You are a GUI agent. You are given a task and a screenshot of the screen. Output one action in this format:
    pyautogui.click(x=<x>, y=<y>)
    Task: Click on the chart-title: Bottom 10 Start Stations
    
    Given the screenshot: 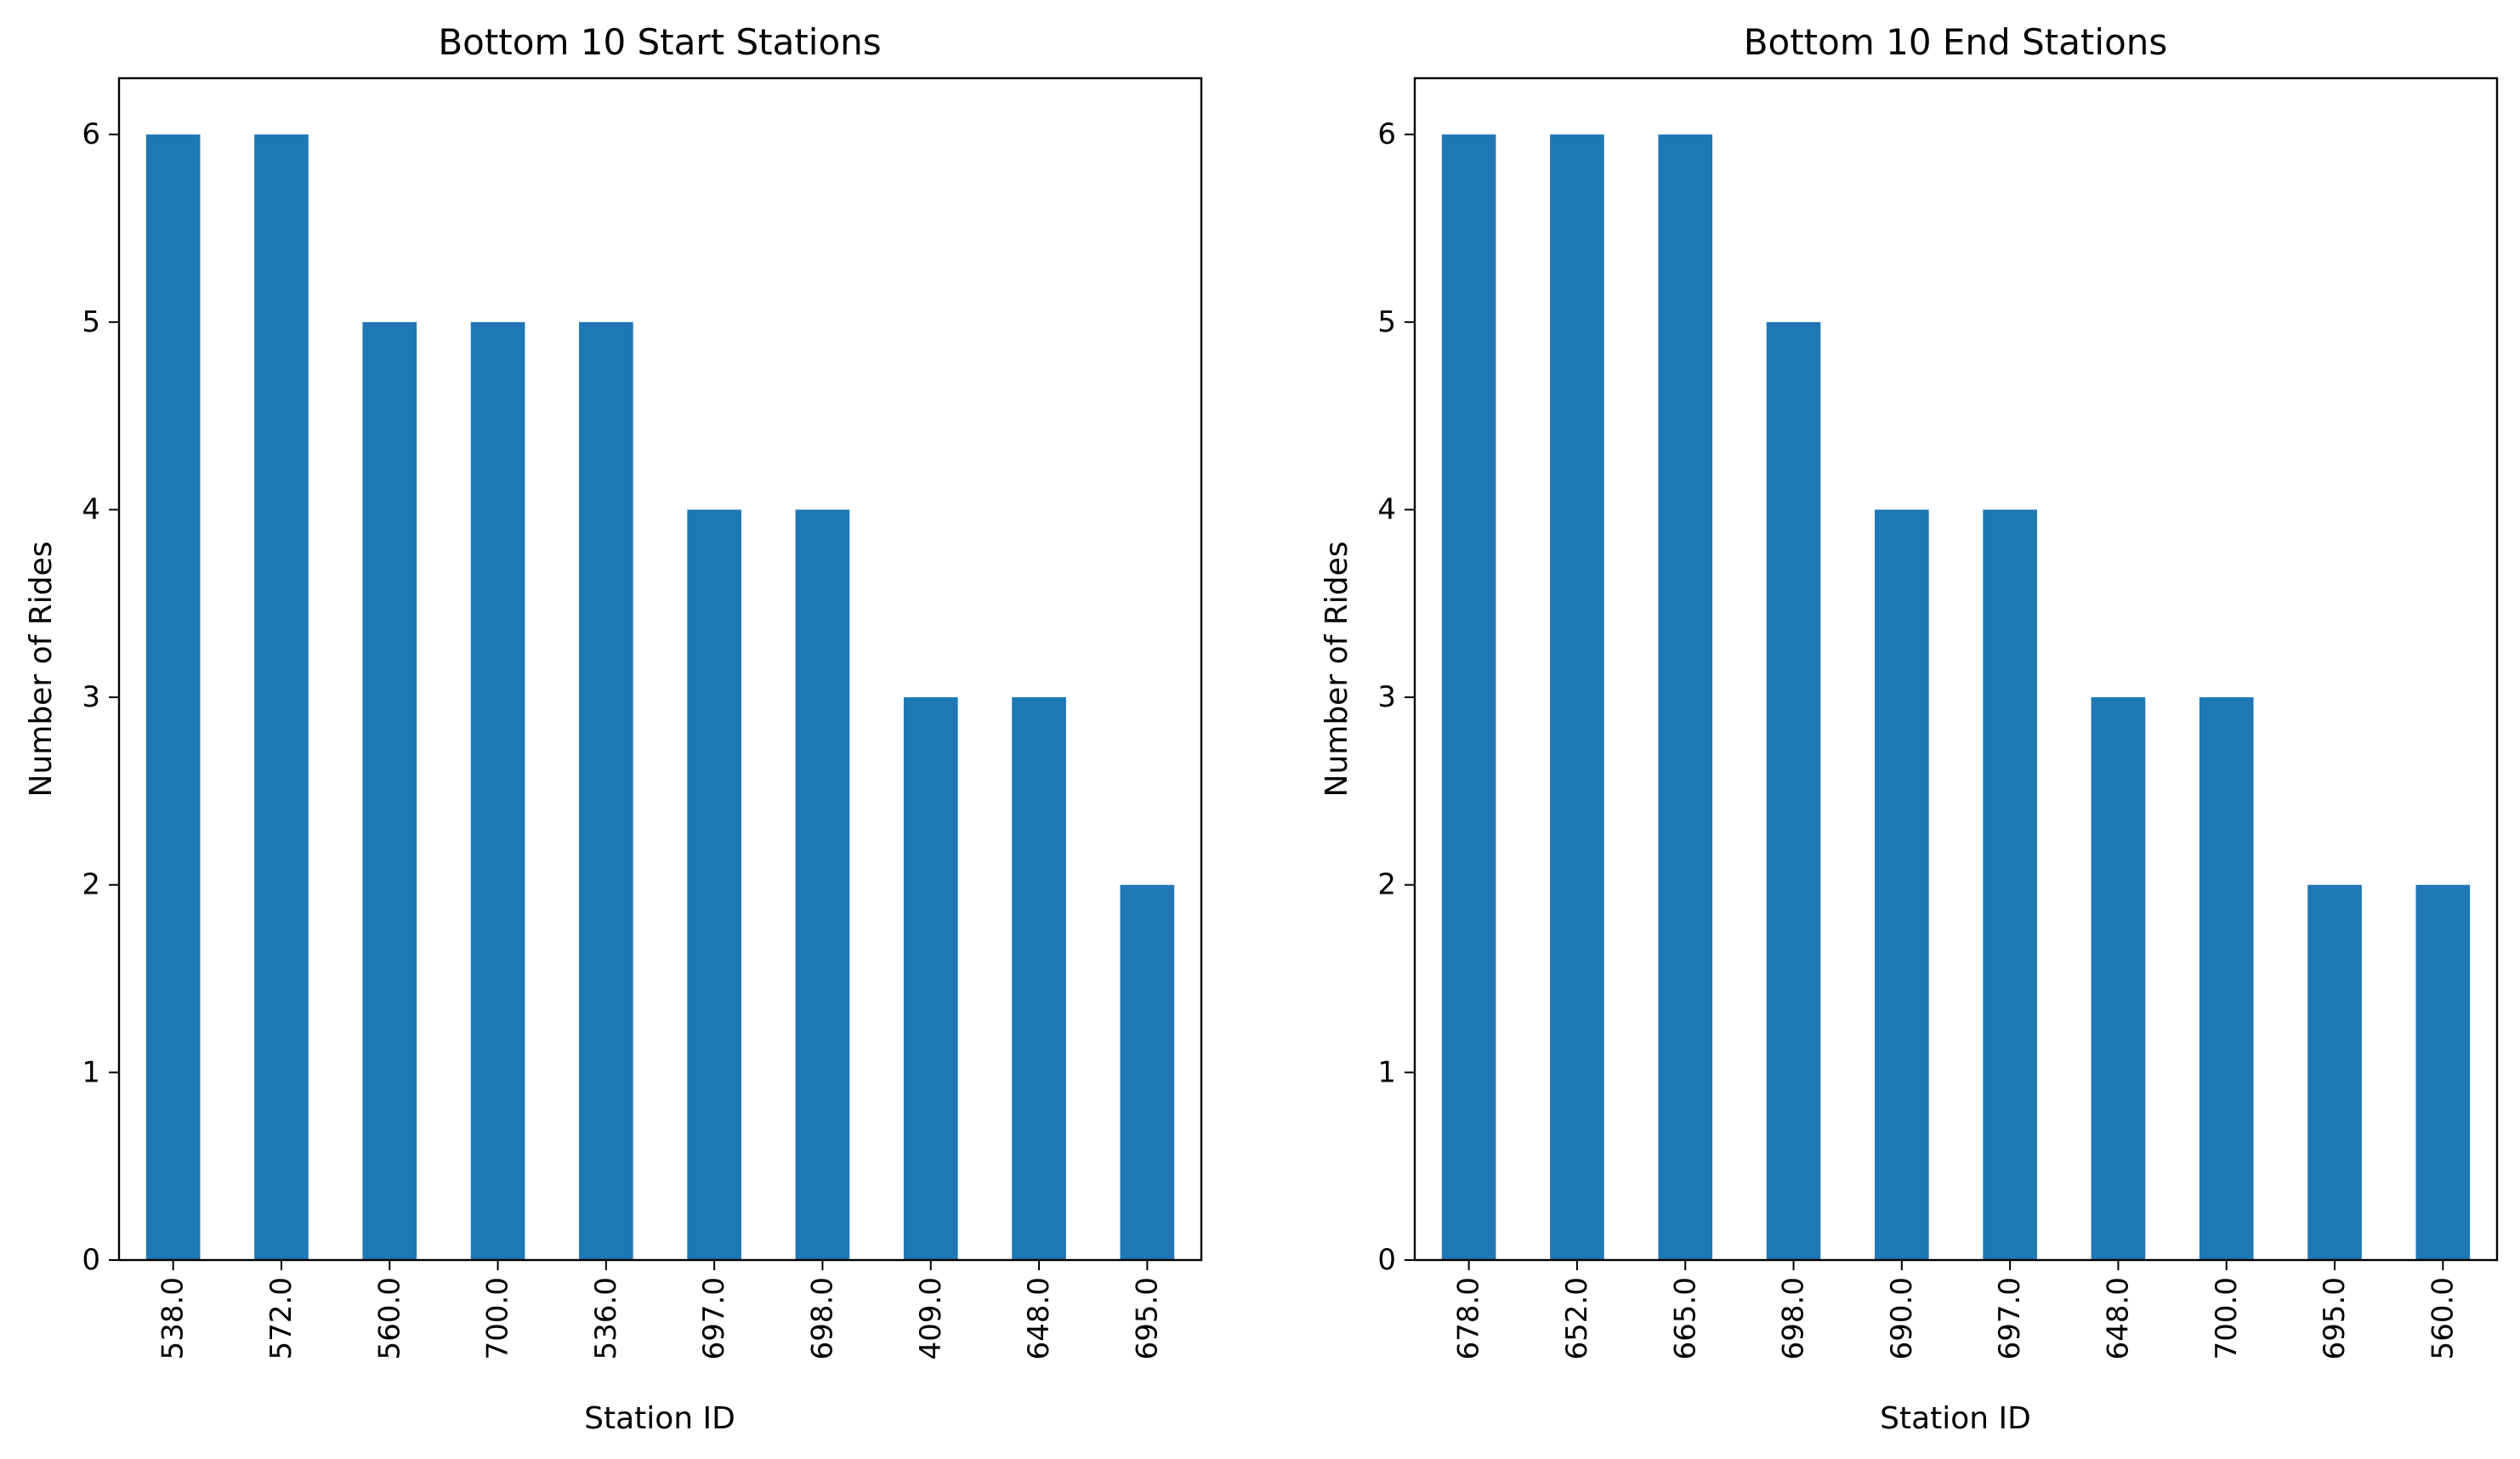 What is the action you would take?
    pyautogui.click(x=660, y=42)
    